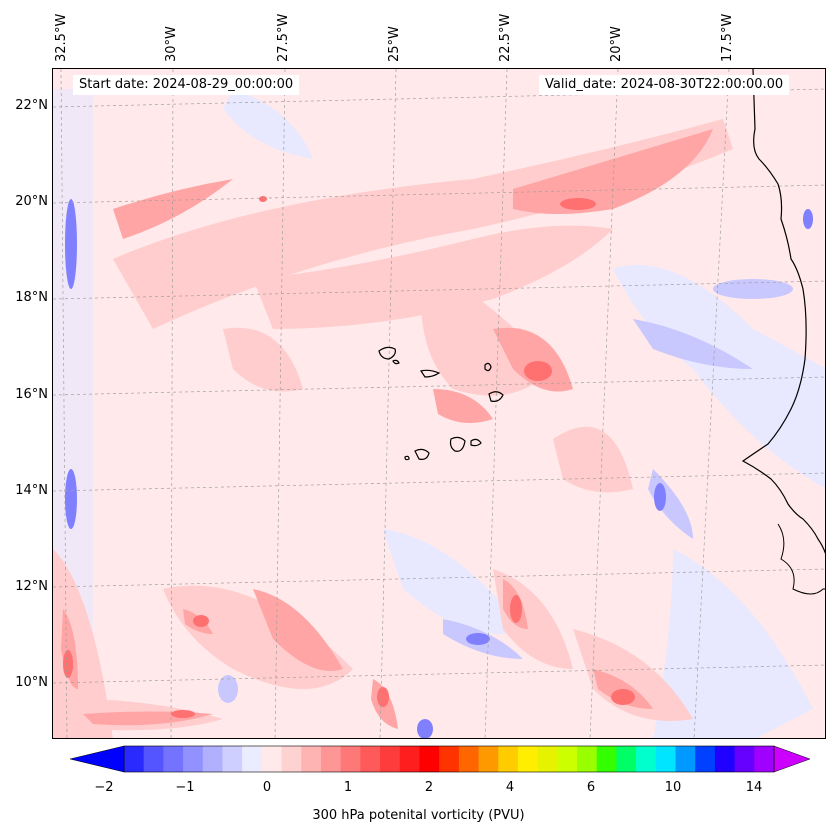  What do you see at coordinates (673, 787) in the screenshot?
I see `colorbar-tick-10: 10` at bounding box center [673, 787].